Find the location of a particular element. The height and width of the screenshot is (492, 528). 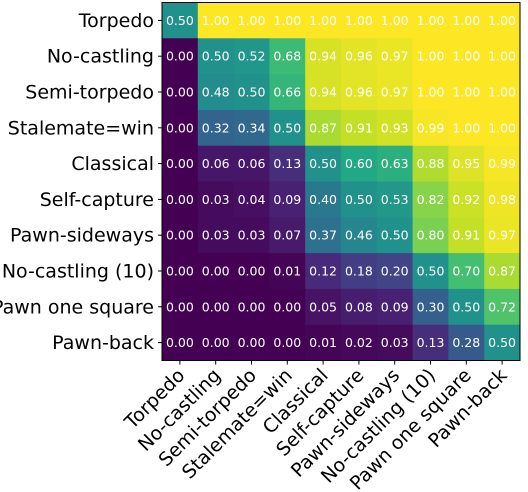

cell-value-label: 0.32 is located at coordinates (216, 127).